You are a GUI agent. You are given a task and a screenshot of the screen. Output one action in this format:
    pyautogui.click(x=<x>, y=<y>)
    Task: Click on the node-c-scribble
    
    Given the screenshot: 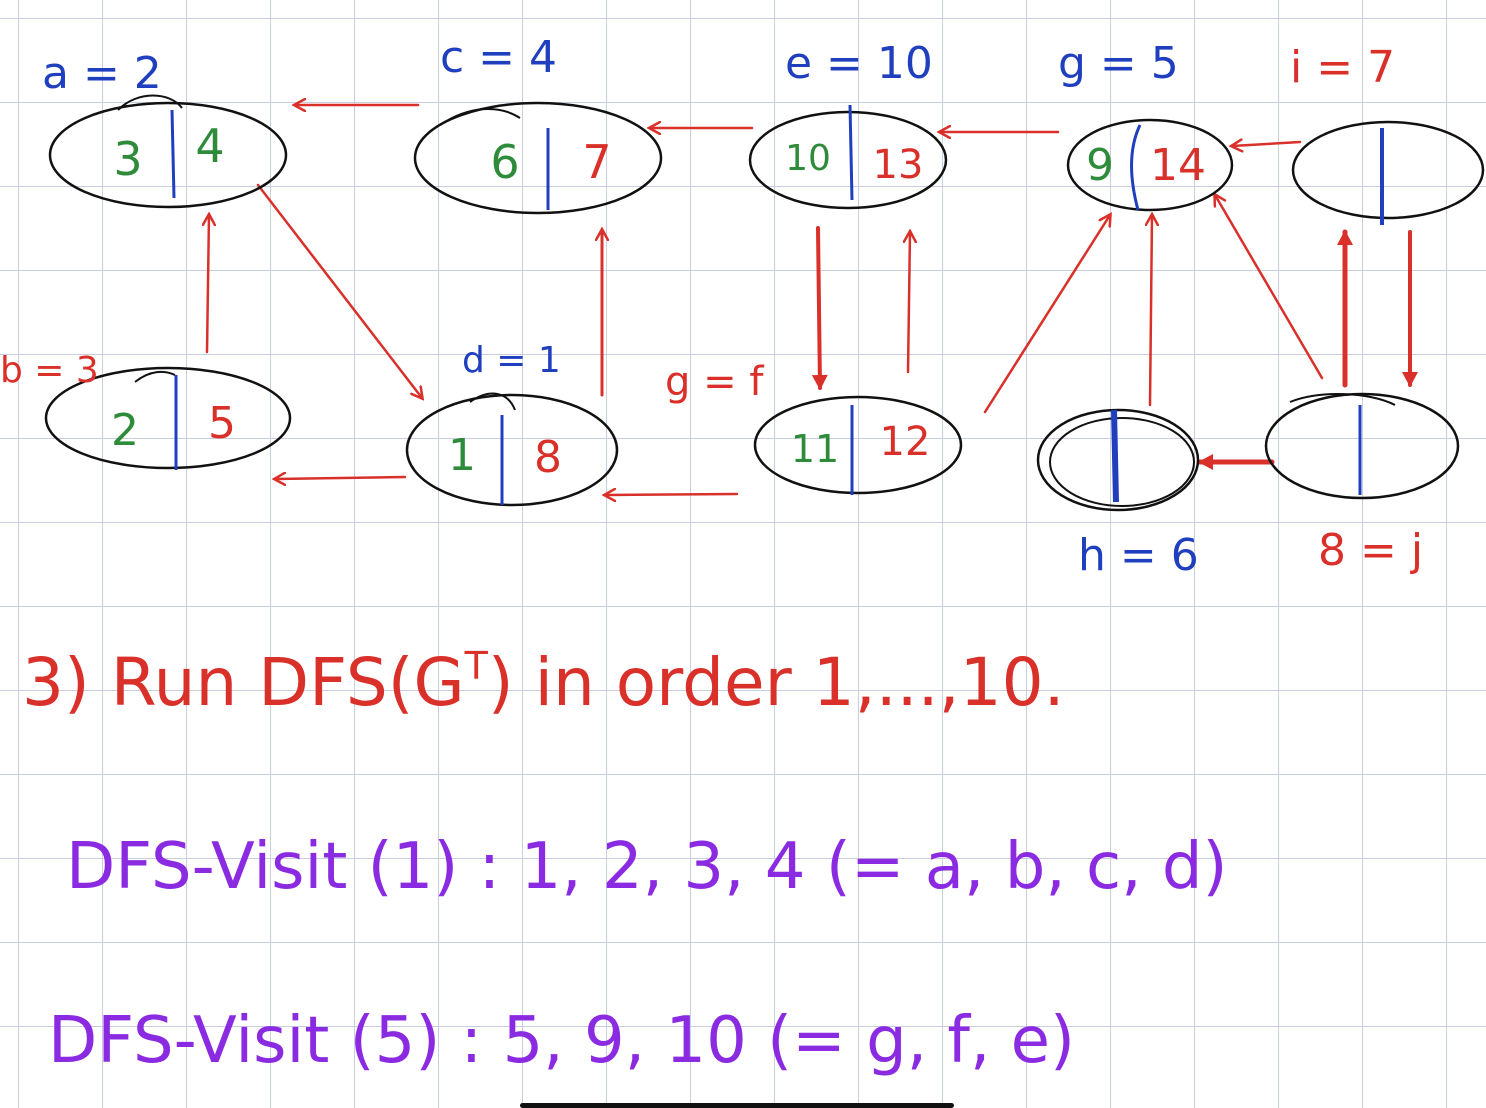 What is the action you would take?
    pyautogui.click(x=480, y=117)
    